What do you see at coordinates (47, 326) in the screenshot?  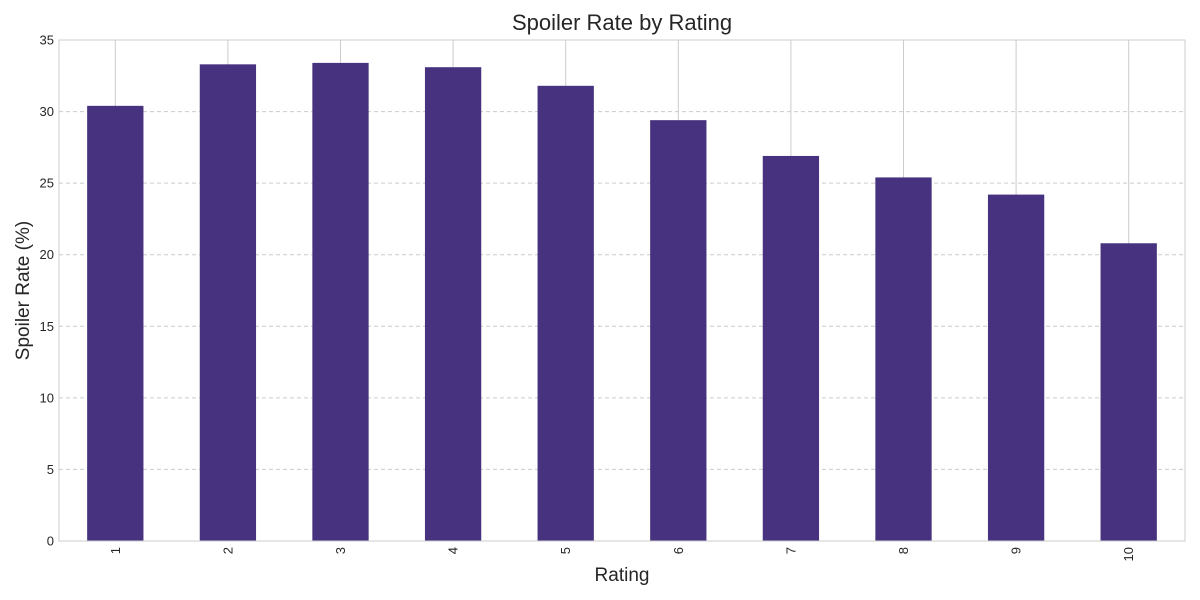 I see `y-tick-label: 15` at bounding box center [47, 326].